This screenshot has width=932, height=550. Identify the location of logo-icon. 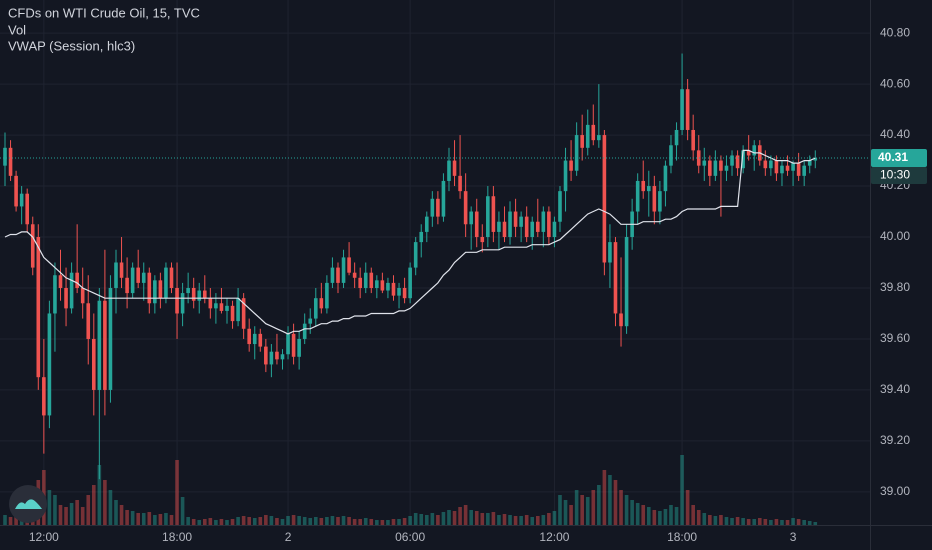
(28, 504).